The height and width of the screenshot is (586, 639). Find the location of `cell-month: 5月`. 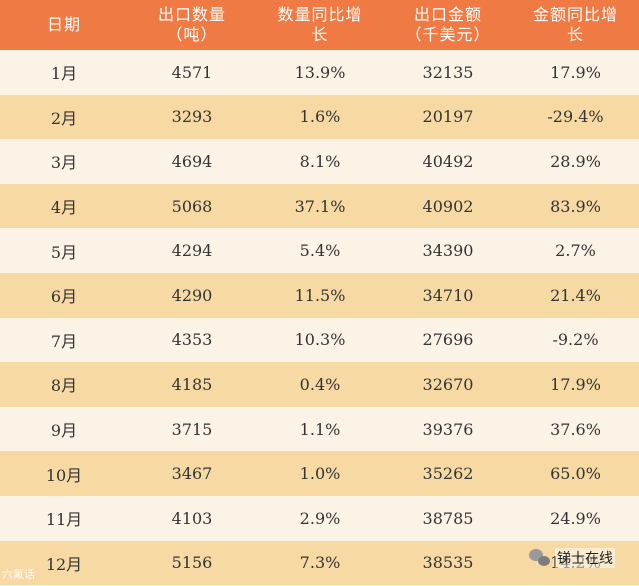

cell-month: 5月 is located at coordinates (64, 250).